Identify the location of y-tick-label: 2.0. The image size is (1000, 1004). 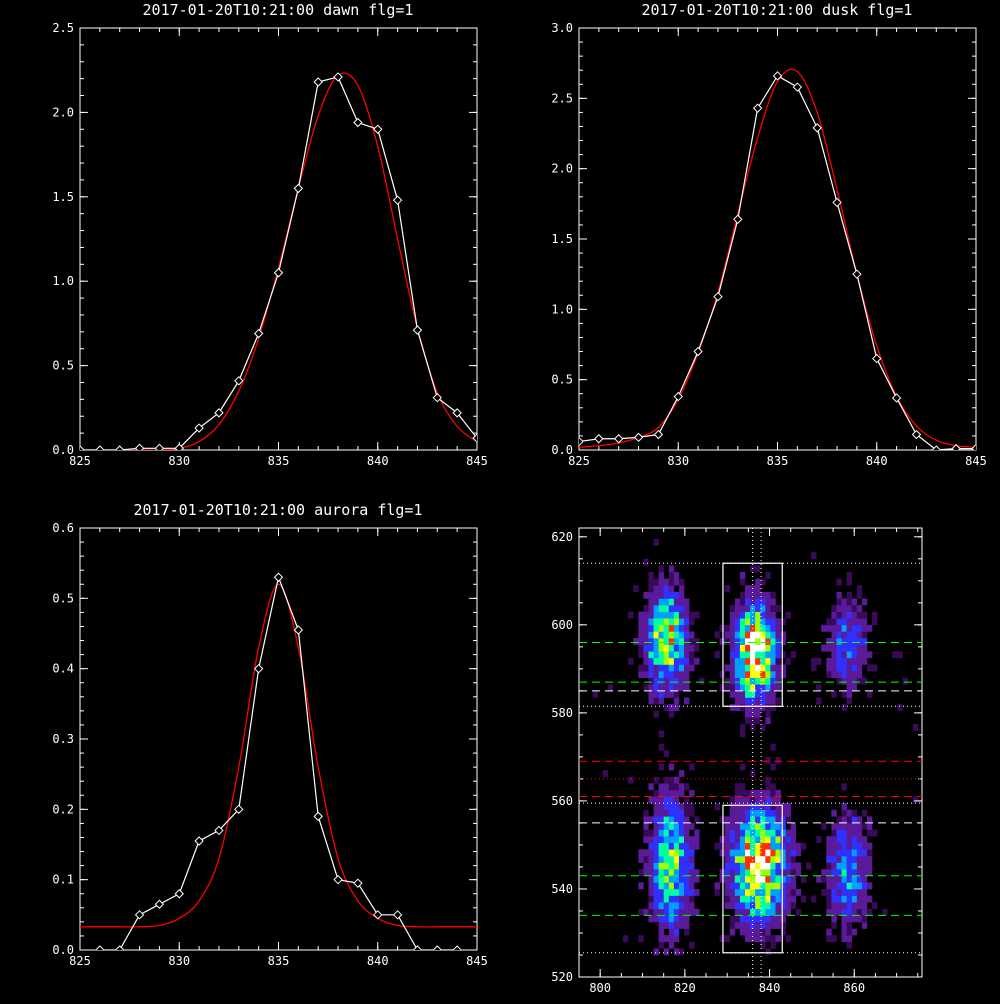
(562, 169).